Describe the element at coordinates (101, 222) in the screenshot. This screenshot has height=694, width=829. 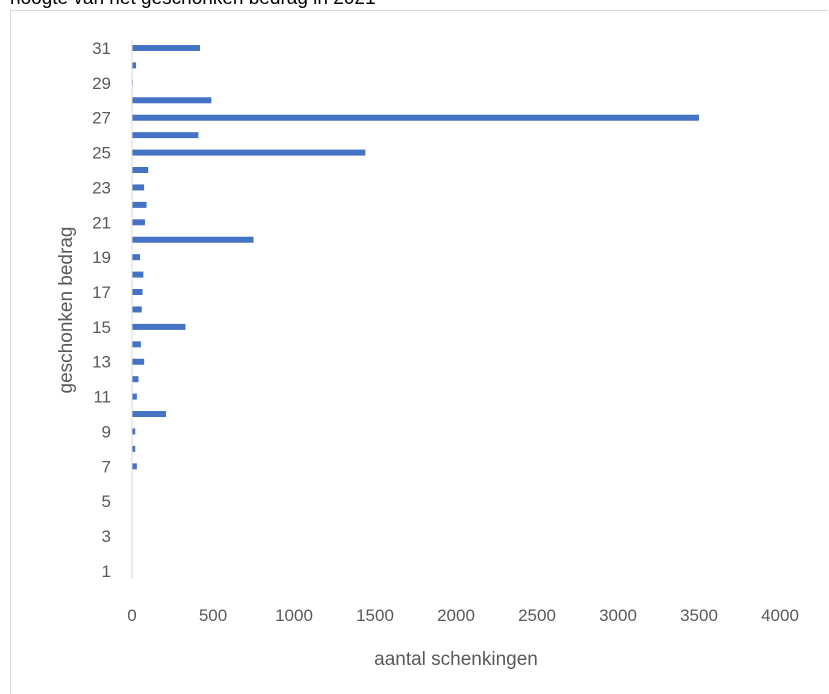
I see `y-tick-label: 21` at that location.